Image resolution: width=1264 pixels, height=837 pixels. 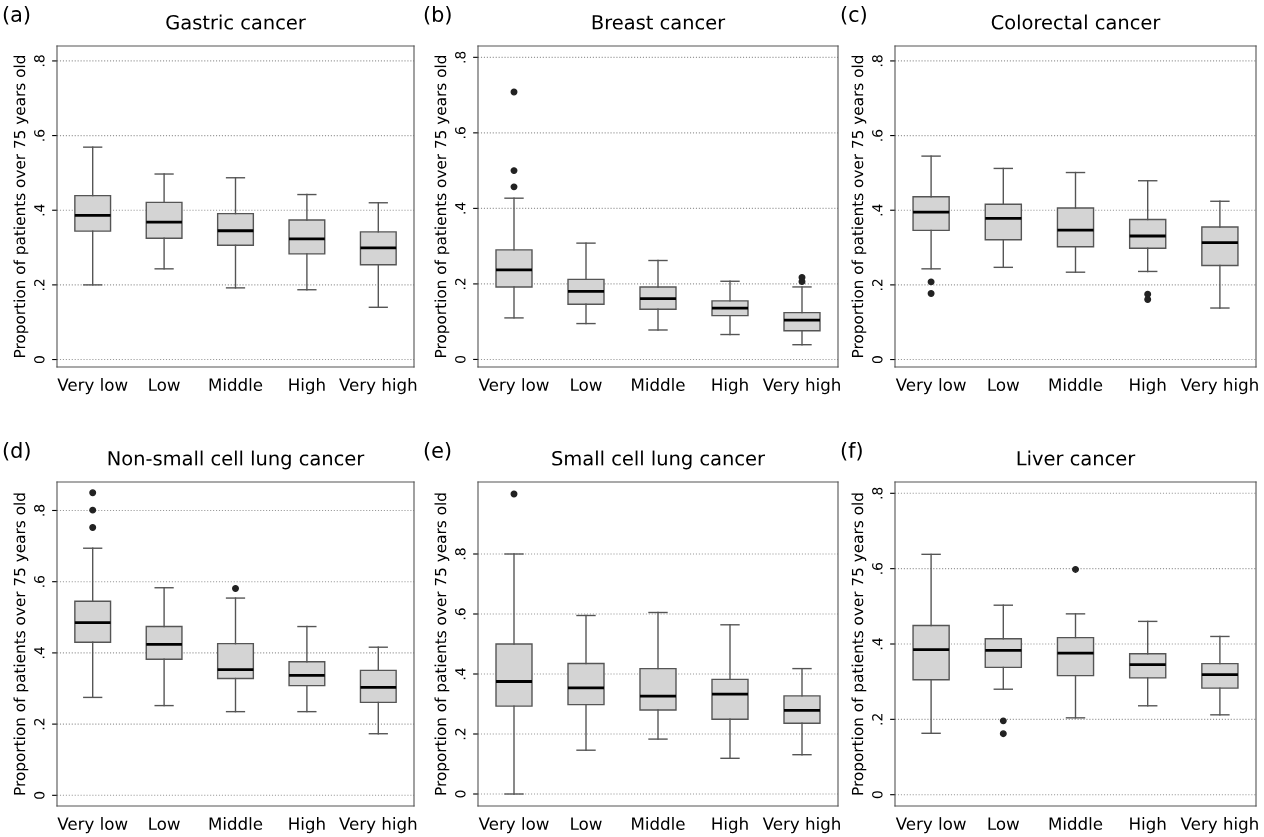 I want to click on chart-title: Small cell lung cancer, so click(x=658, y=460).